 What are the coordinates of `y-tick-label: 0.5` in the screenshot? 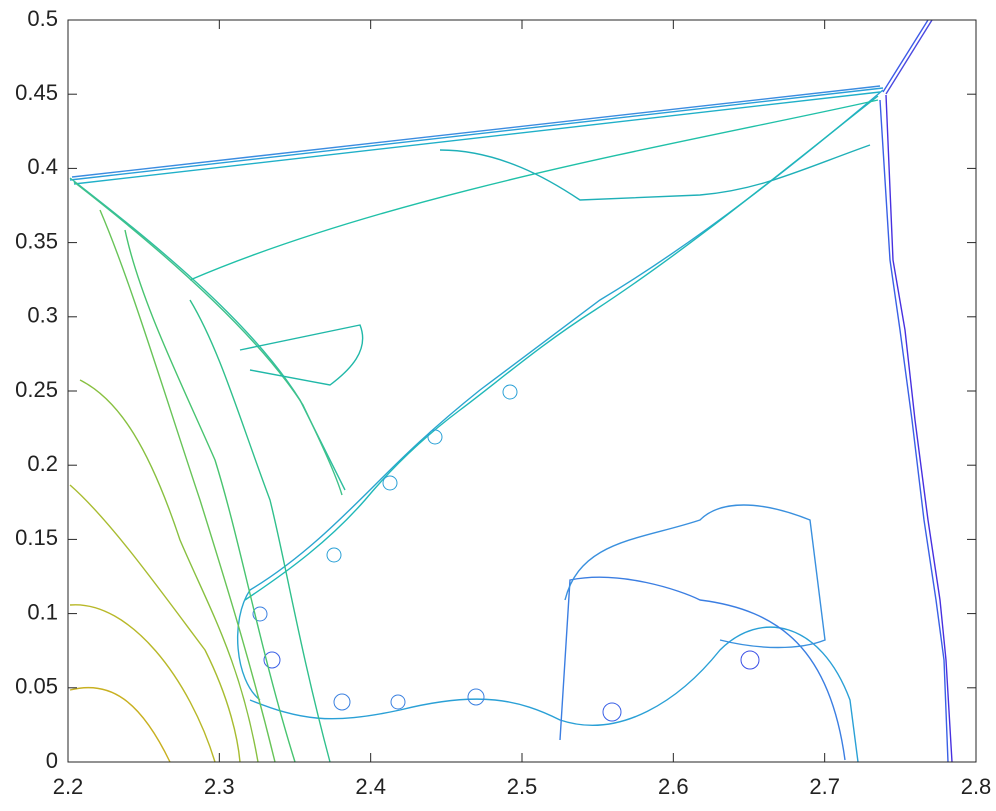 It's located at (42, 18).